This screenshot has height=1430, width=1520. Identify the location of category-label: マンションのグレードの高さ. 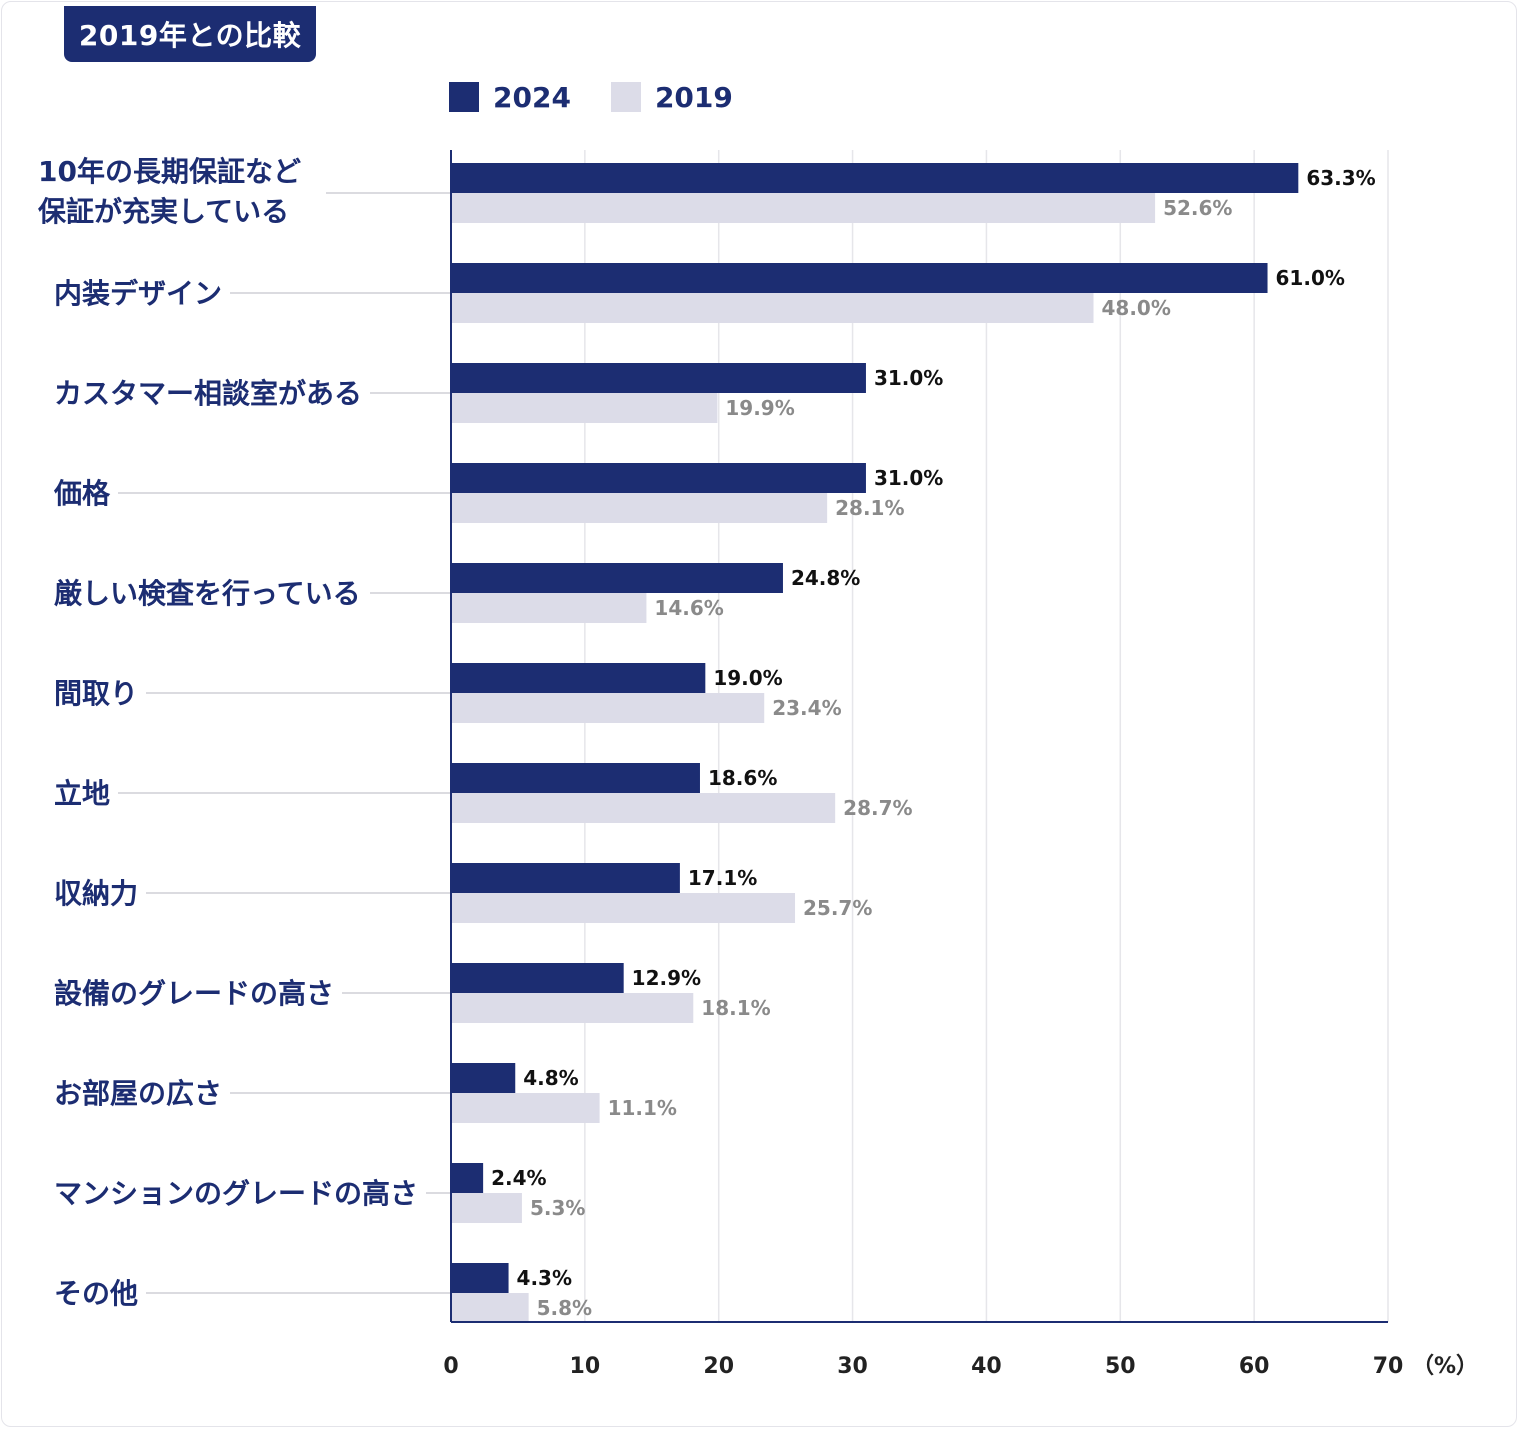
(236, 1193).